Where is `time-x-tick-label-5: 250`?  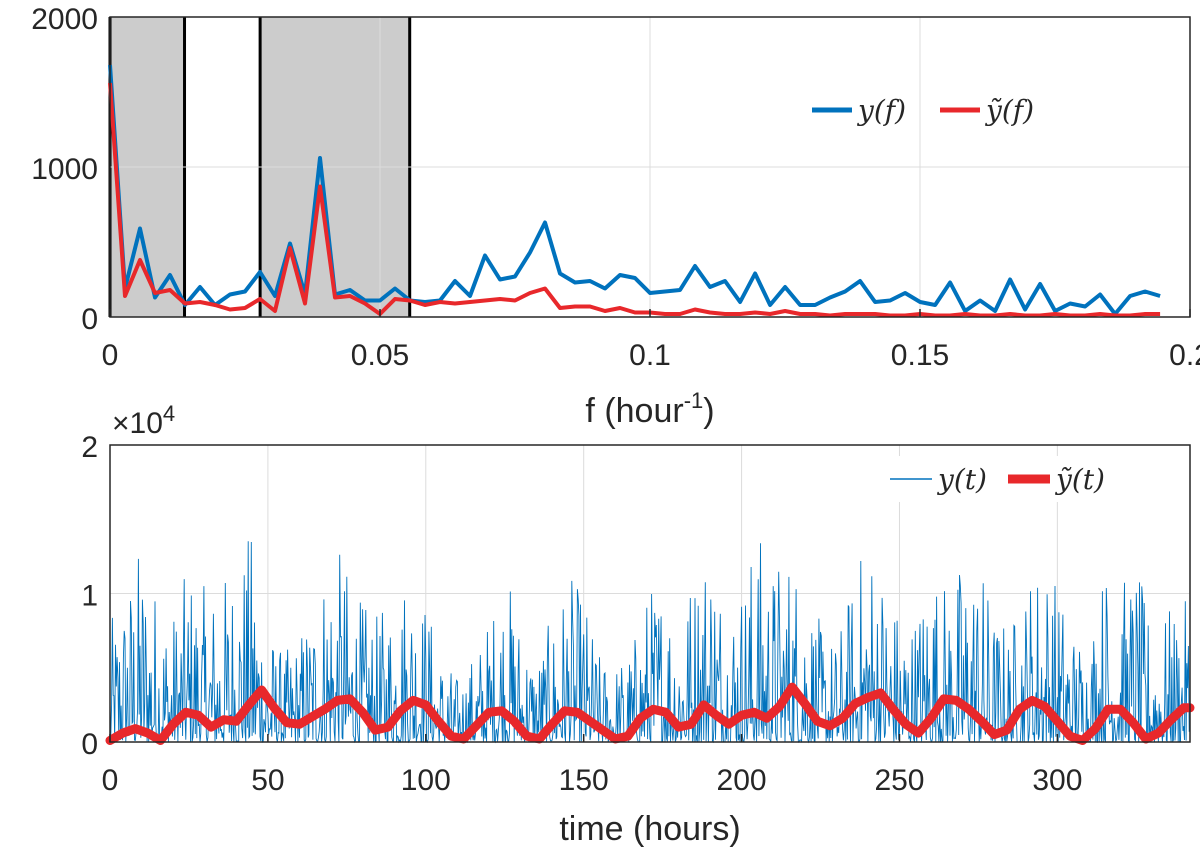 time-x-tick-label-5: 250 is located at coordinates (899, 780).